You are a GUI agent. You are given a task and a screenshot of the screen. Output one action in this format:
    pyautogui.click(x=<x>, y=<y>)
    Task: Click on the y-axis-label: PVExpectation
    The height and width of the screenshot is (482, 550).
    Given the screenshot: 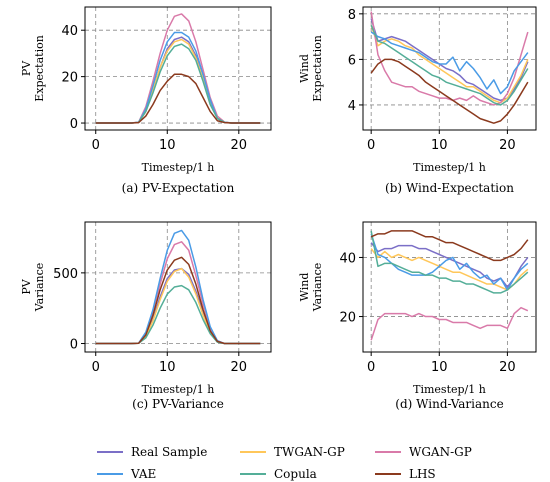 What is the action you would take?
    pyautogui.click(x=33, y=68)
    